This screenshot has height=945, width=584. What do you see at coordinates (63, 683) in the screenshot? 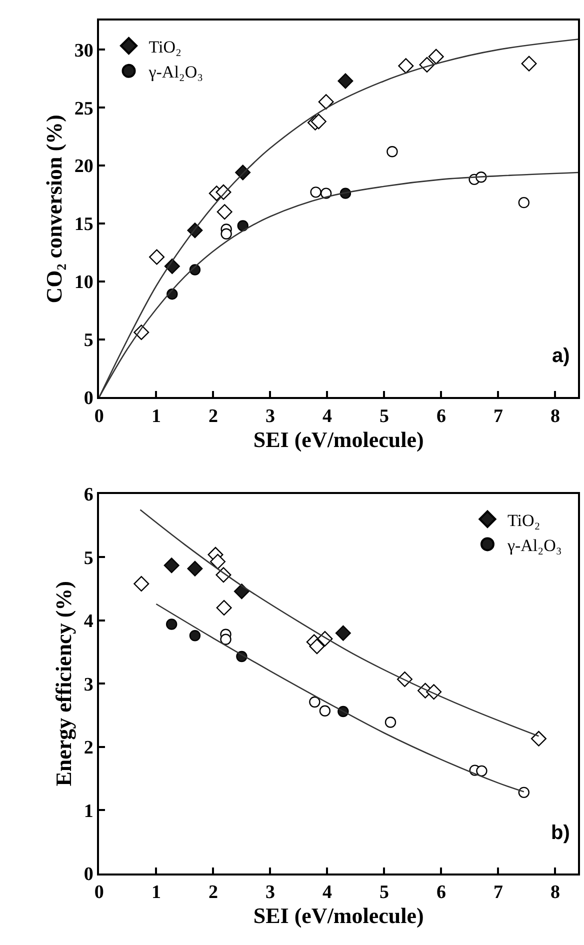
I see `y-axis-title: Energy efficiency (%)` at bounding box center [63, 683].